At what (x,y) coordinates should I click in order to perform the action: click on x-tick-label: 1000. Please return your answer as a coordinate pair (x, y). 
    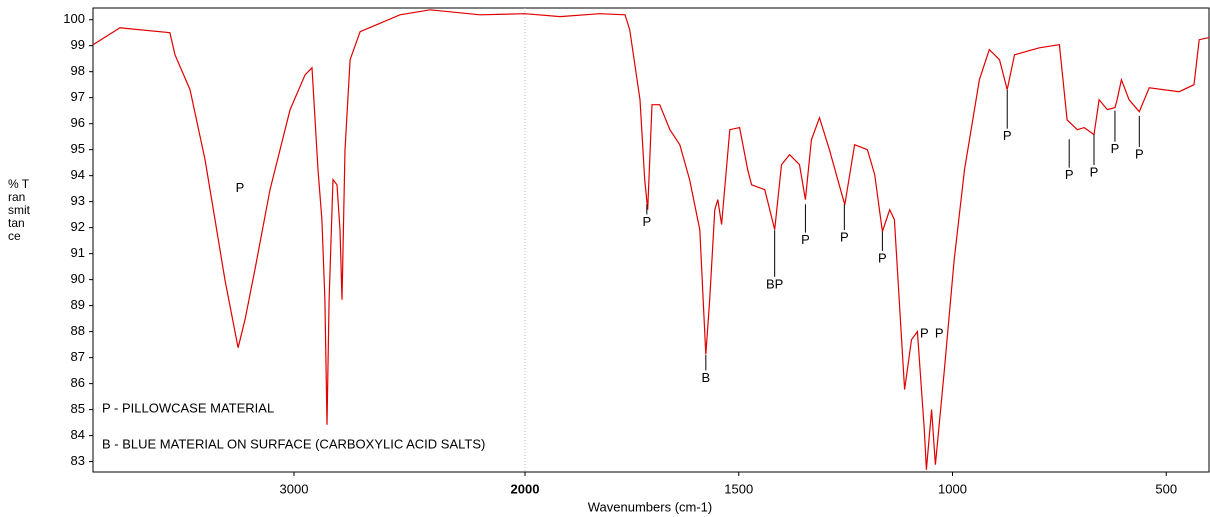
    Looking at the image, I should click on (952, 488).